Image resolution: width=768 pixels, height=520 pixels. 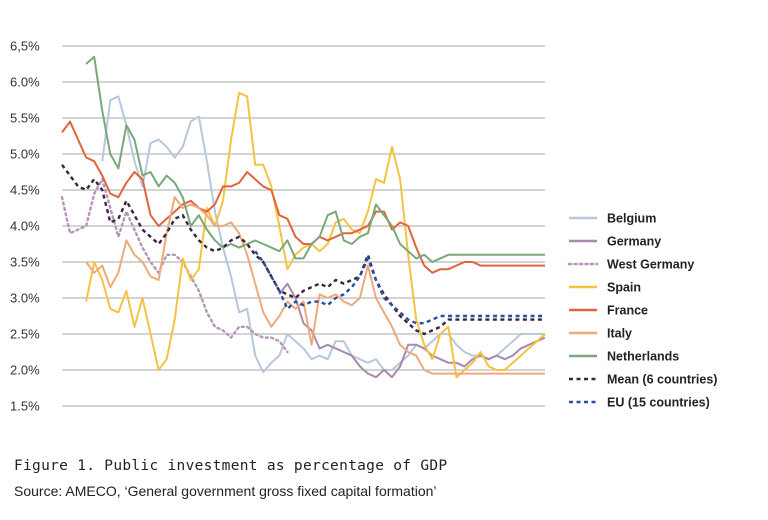 What do you see at coordinates (650, 265) in the screenshot?
I see `legend-label: West Germany` at bounding box center [650, 265].